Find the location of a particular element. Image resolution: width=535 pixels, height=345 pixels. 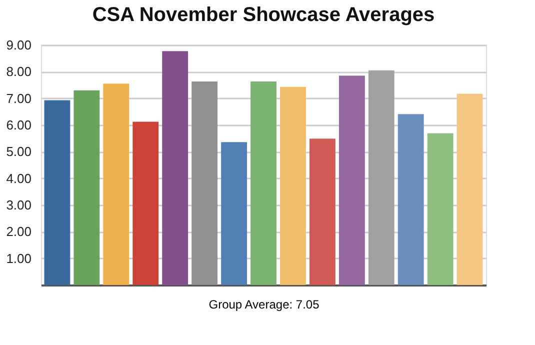

chart-title: CSA November Showcase Averages is located at coordinates (263, 15).